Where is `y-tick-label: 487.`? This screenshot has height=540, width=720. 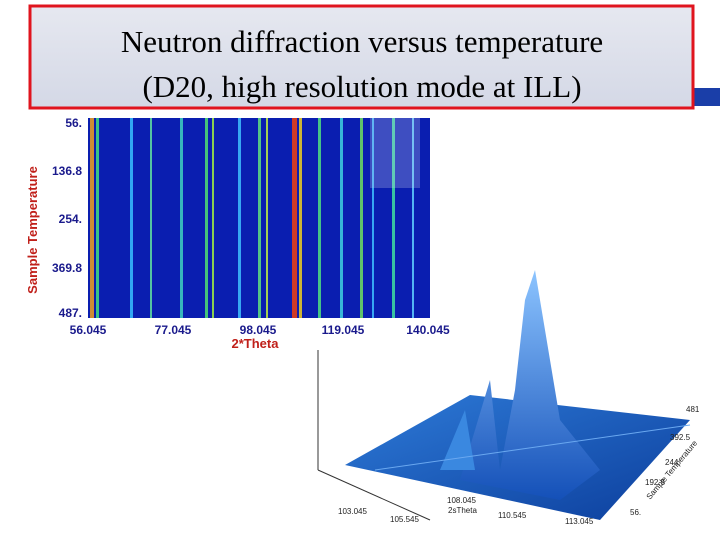
y-tick-label: 487. is located at coordinates (70, 313).